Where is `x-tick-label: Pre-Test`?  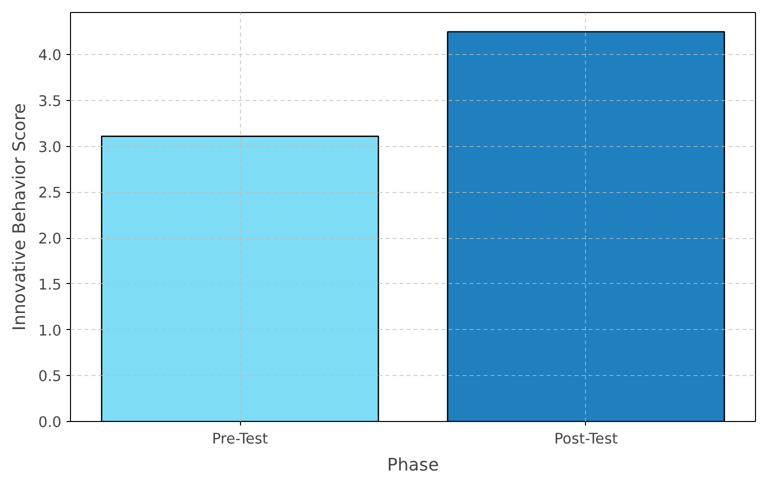
x-tick-label: Pre-Test is located at coordinates (240, 439).